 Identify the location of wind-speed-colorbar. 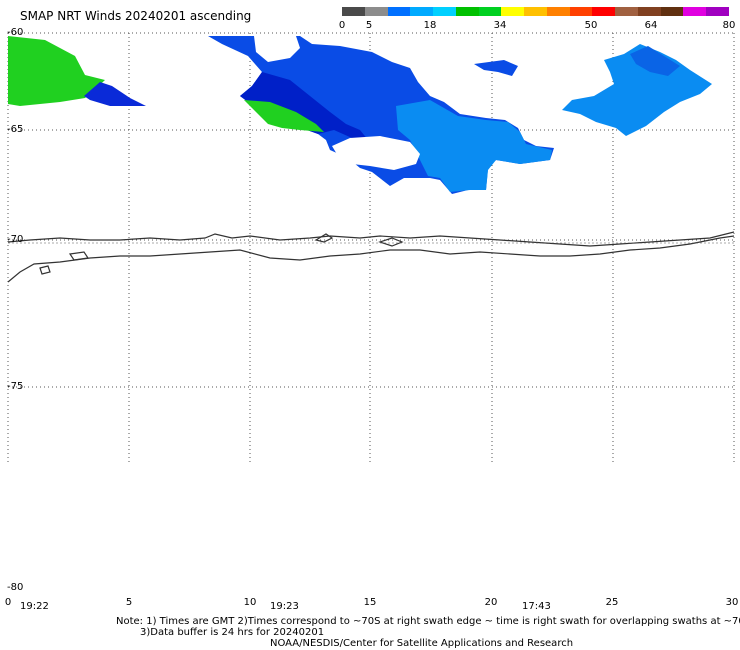
(535, 11).